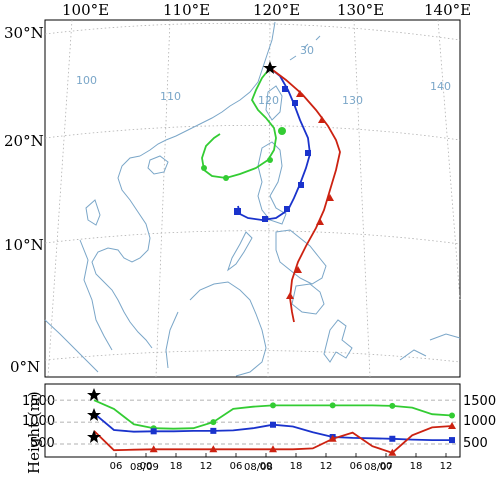 The width and height of the screenshot is (500, 488). Describe the element at coordinates (122, 252) in the screenshot. I see `indochina-coast` at that location.